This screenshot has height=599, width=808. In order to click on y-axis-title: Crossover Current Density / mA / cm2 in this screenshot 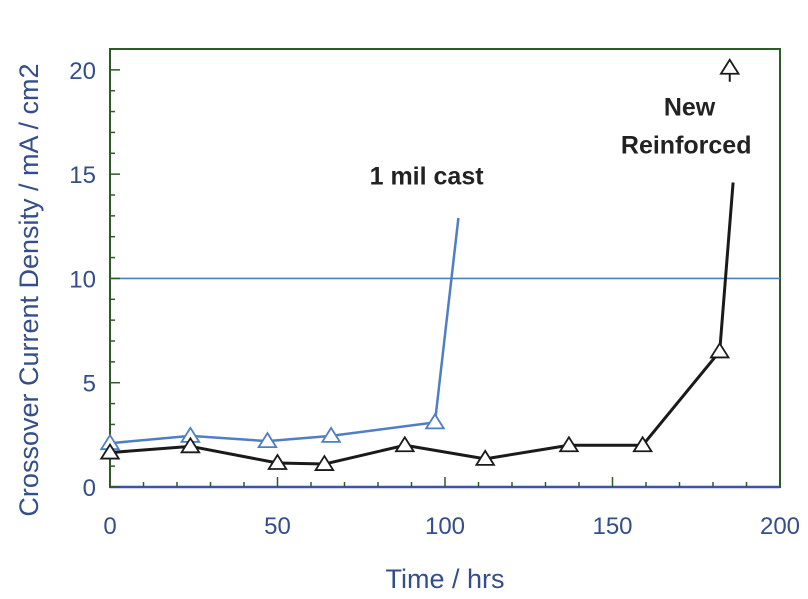, I will do `click(29, 289)`.